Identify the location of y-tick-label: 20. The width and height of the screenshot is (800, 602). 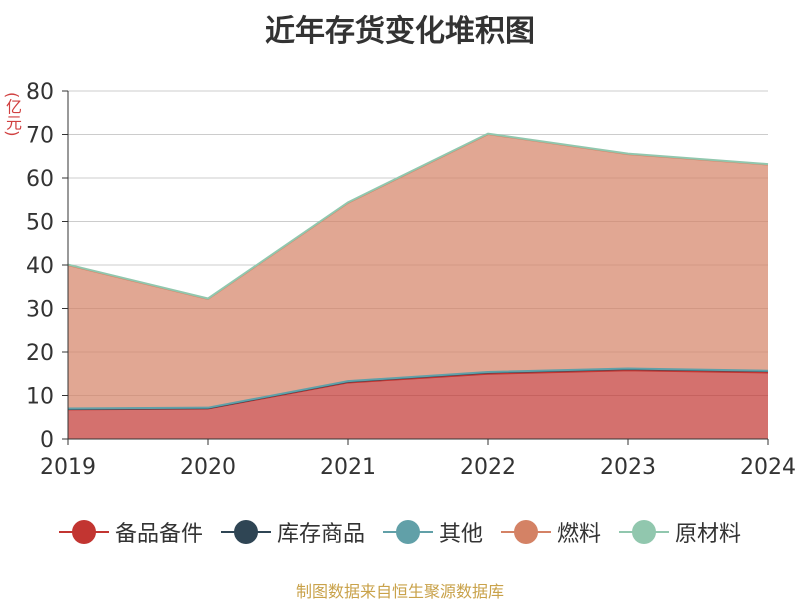
(40, 353).